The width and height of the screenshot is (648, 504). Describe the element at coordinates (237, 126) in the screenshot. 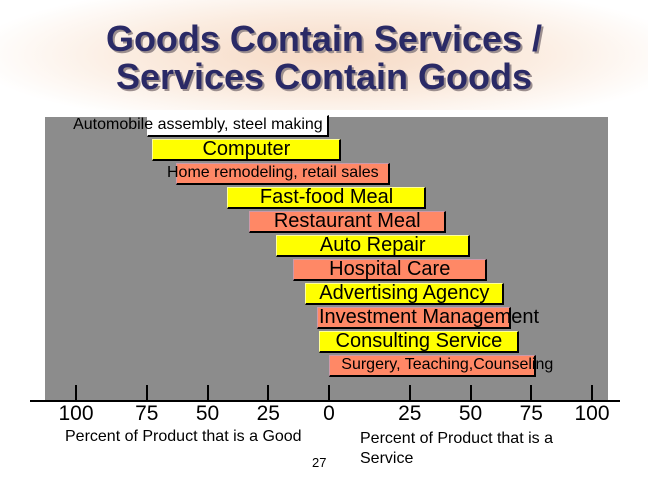

I see `bar-automobile-assembly-steel-making` at that location.